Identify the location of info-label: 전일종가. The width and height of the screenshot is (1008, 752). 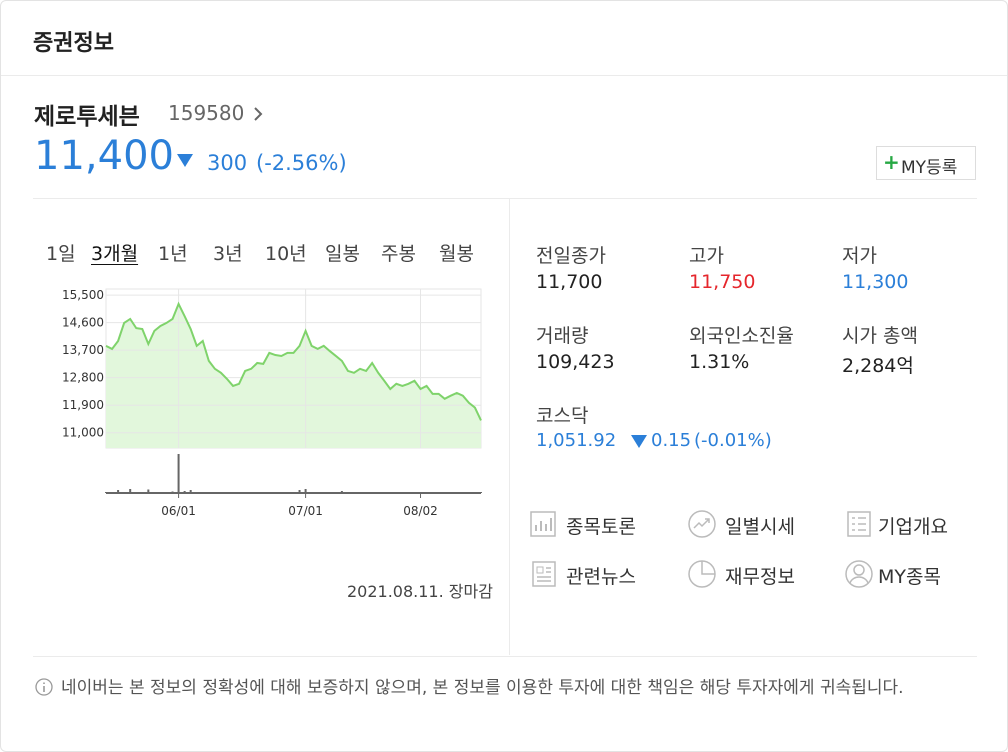
(571, 256).